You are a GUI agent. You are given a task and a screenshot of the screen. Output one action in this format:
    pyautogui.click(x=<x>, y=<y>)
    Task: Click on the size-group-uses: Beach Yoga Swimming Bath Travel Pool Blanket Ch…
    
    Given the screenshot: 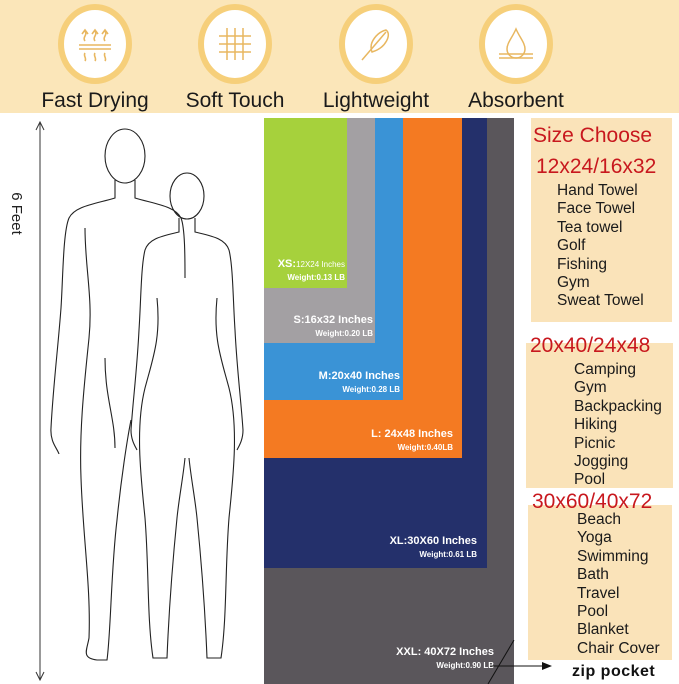 What is the action you would take?
    pyautogui.click(x=618, y=584)
    